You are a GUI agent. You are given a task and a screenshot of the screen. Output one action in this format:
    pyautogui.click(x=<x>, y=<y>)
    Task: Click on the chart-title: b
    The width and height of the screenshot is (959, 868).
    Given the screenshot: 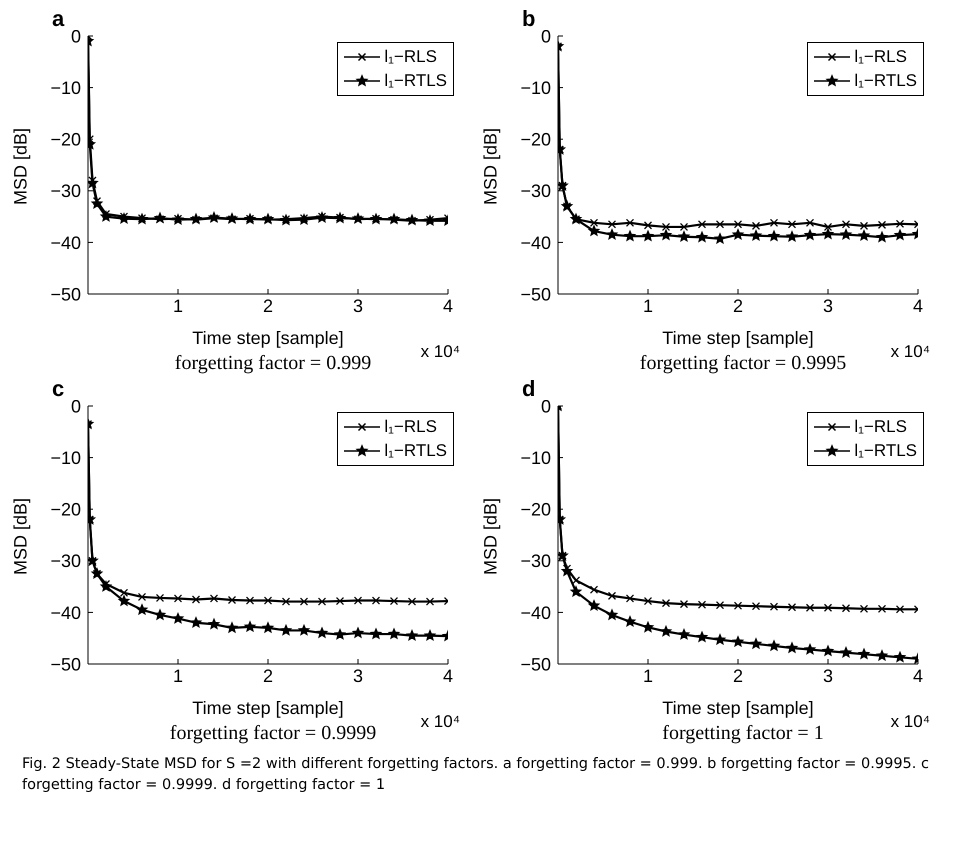 What is the action you would take?
    pyautogui.click(x=529, y=18)
    